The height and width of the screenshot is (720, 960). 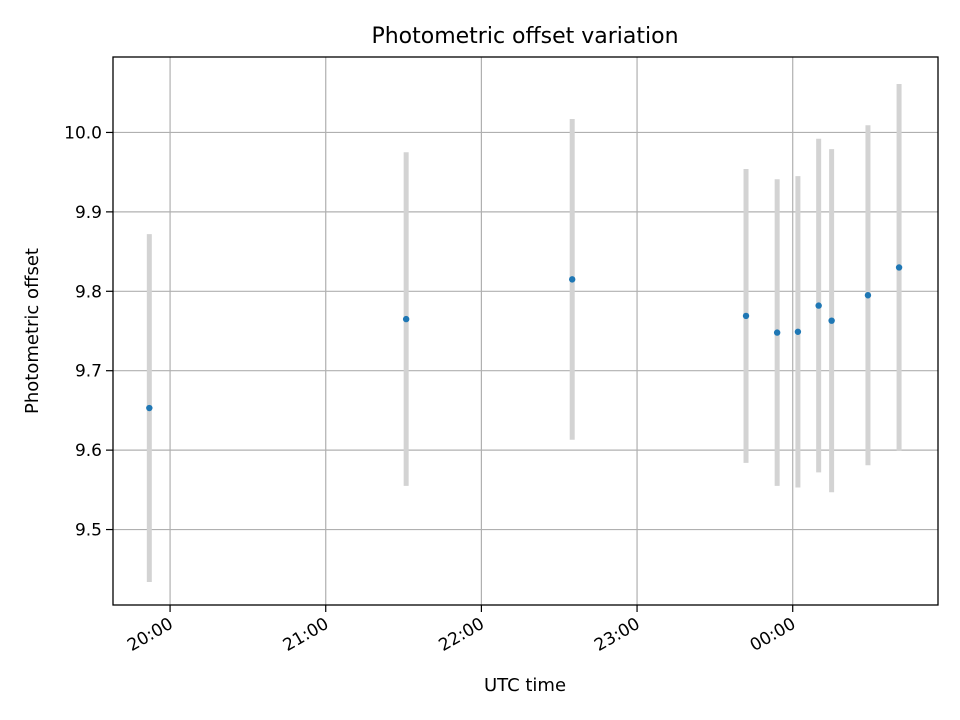 What do you see at coordinates (32, 331) in the screenshot?
I see `y-axis-label: Photometric offset` at bounding box center [32, 331].